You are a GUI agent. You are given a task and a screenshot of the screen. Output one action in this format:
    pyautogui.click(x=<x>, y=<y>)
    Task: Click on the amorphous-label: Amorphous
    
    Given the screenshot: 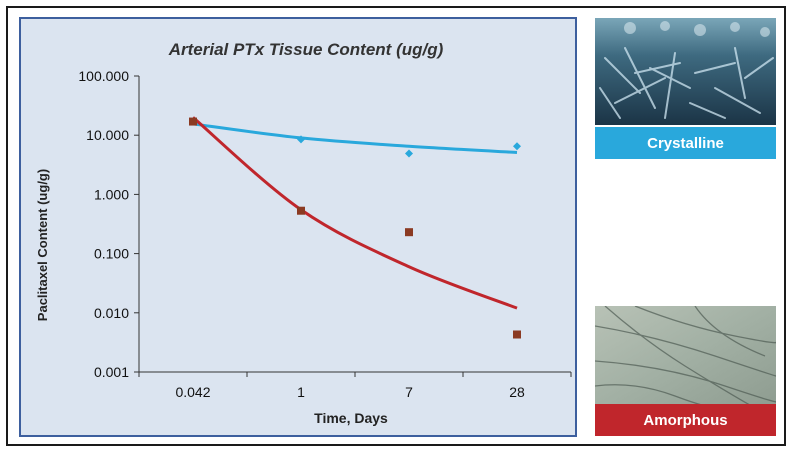 What is the action you would take?
    pyautogui.click(x=685, y=420)
    